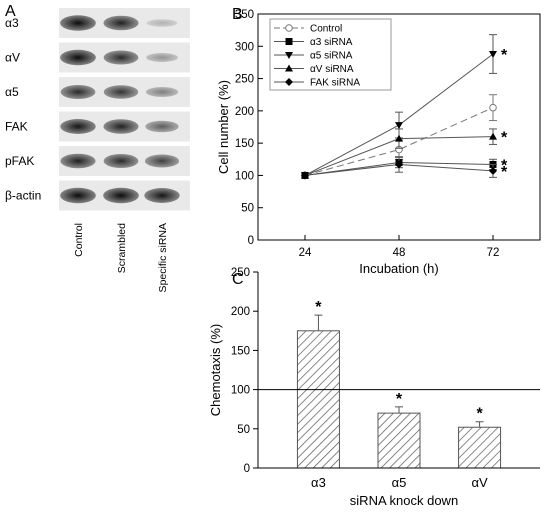  I want to click on bar-chart-y-axis-label: Chemotaxis (%), so click(215, 370).